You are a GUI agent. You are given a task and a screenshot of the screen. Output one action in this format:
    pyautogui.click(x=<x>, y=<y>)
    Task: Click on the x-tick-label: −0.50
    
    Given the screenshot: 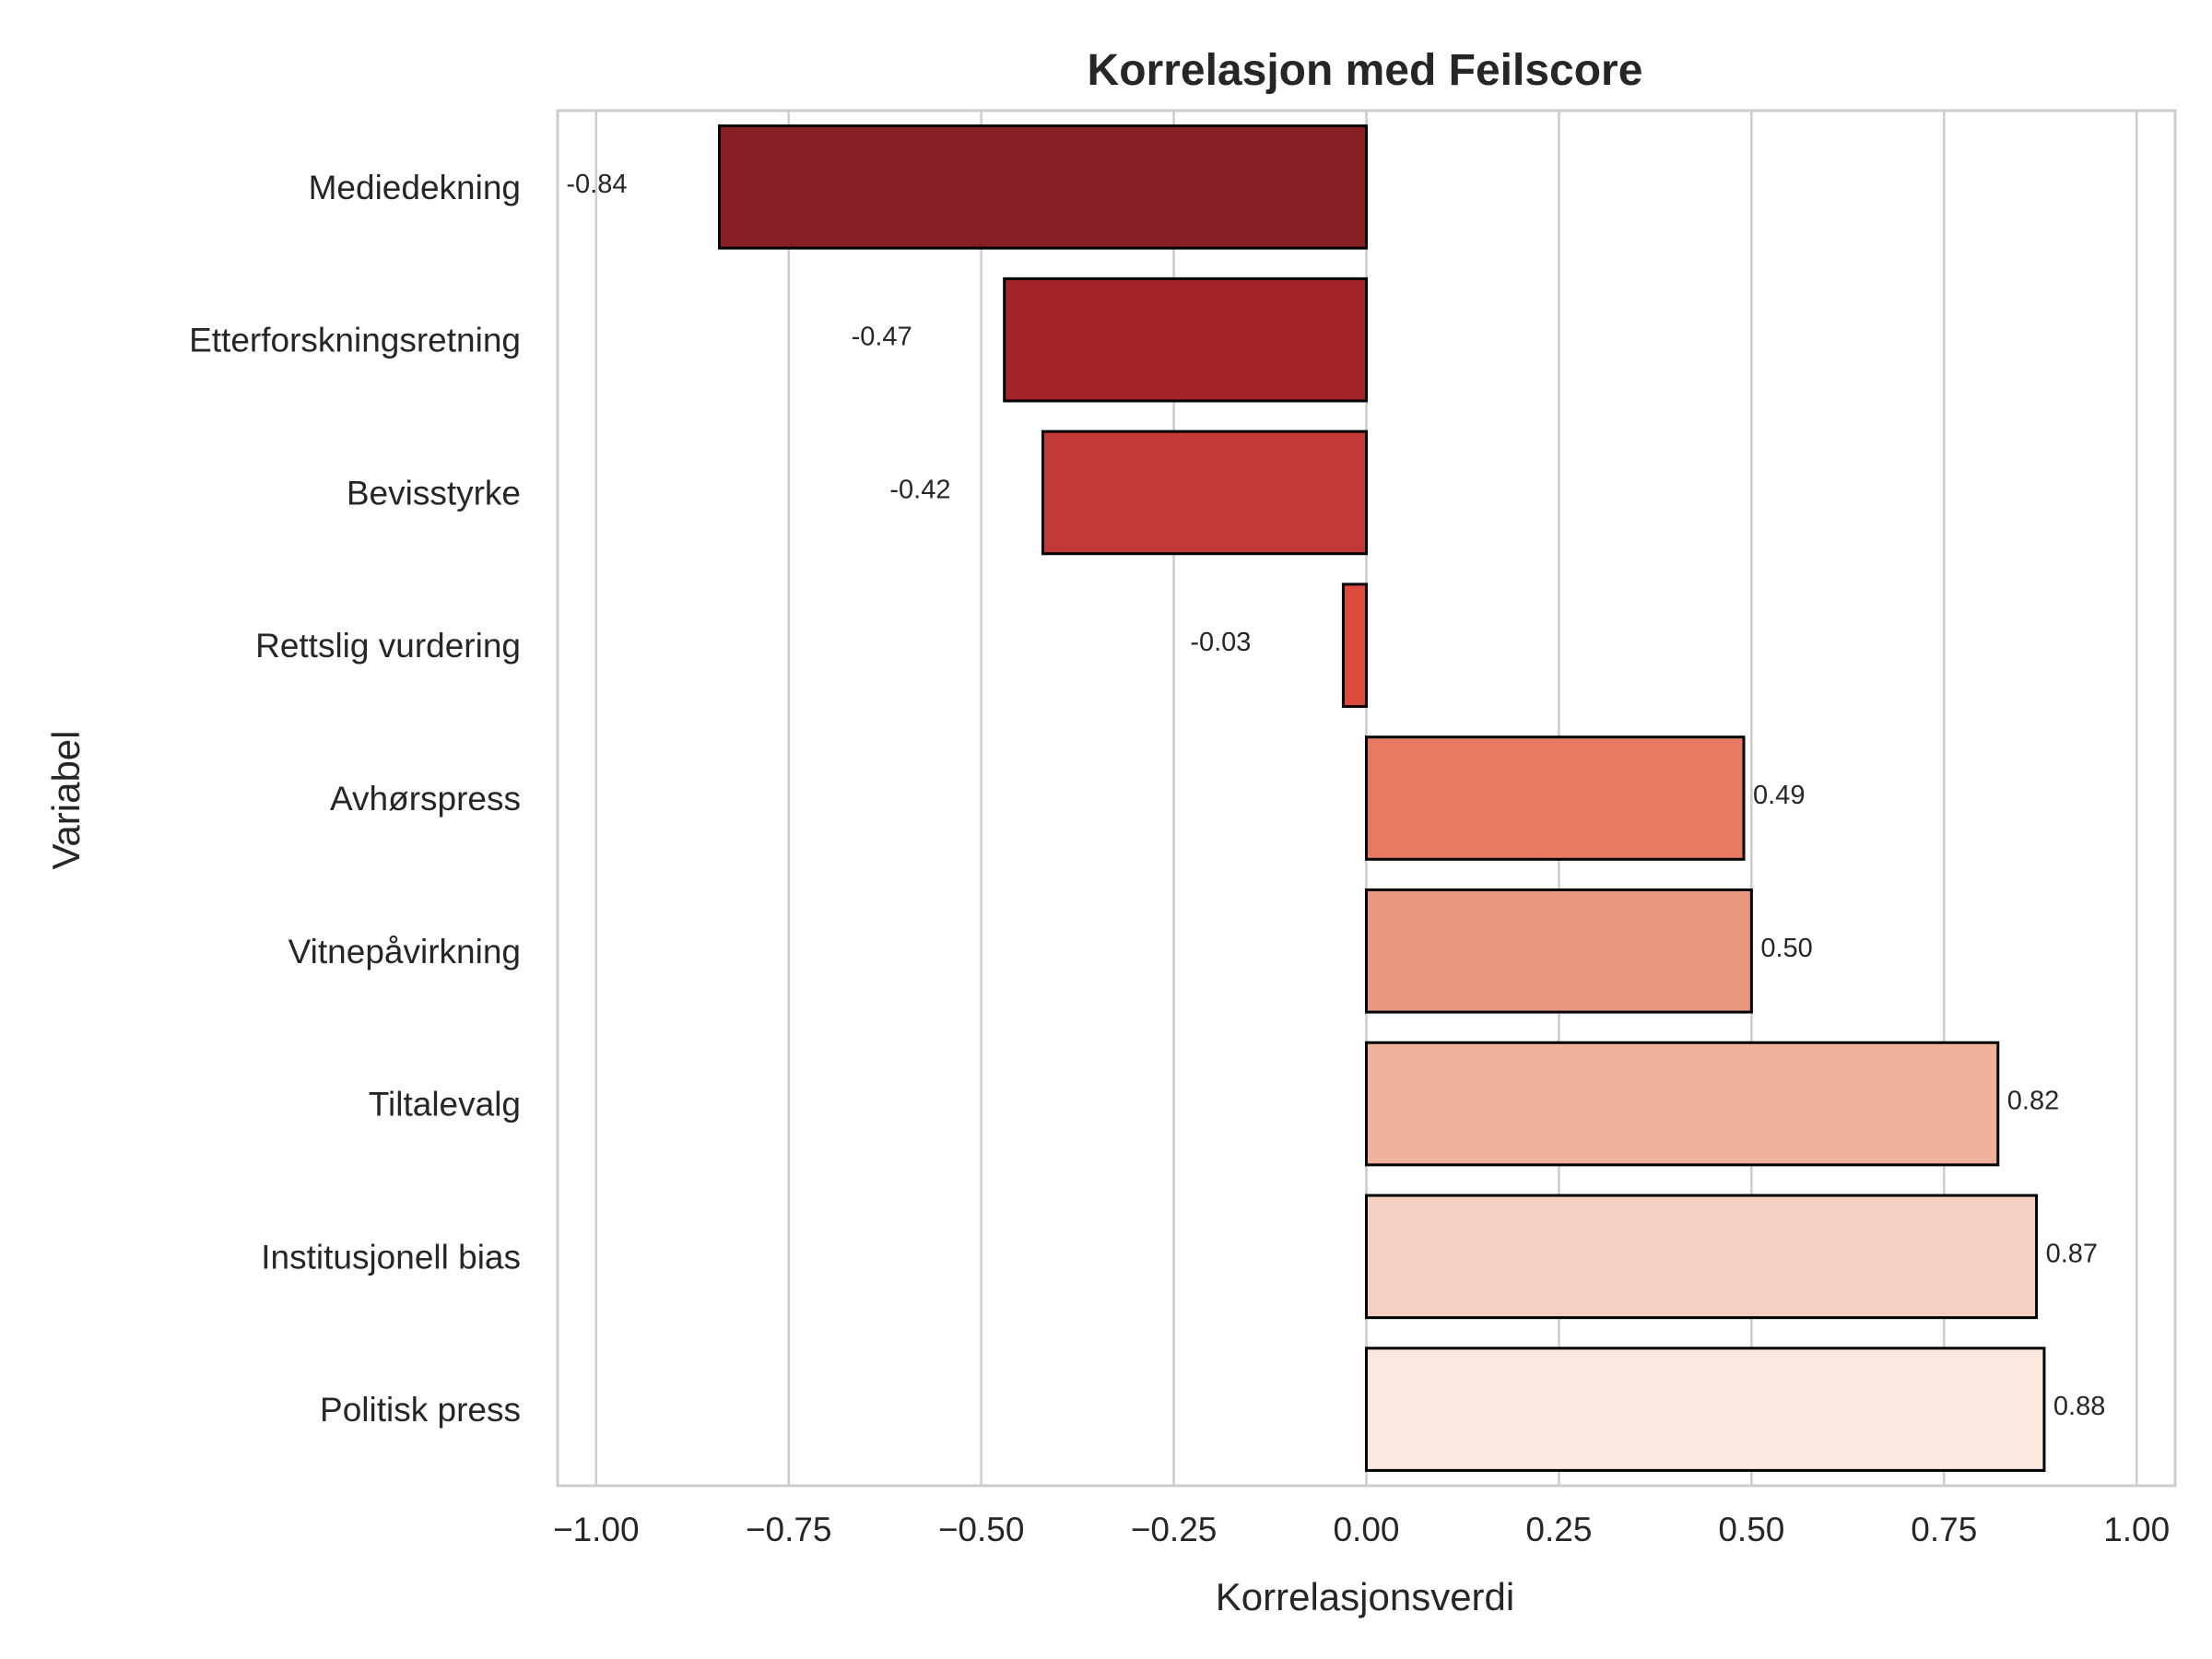 What is the action you would take?
    pyautogui.click(x=981, y=1529)
    